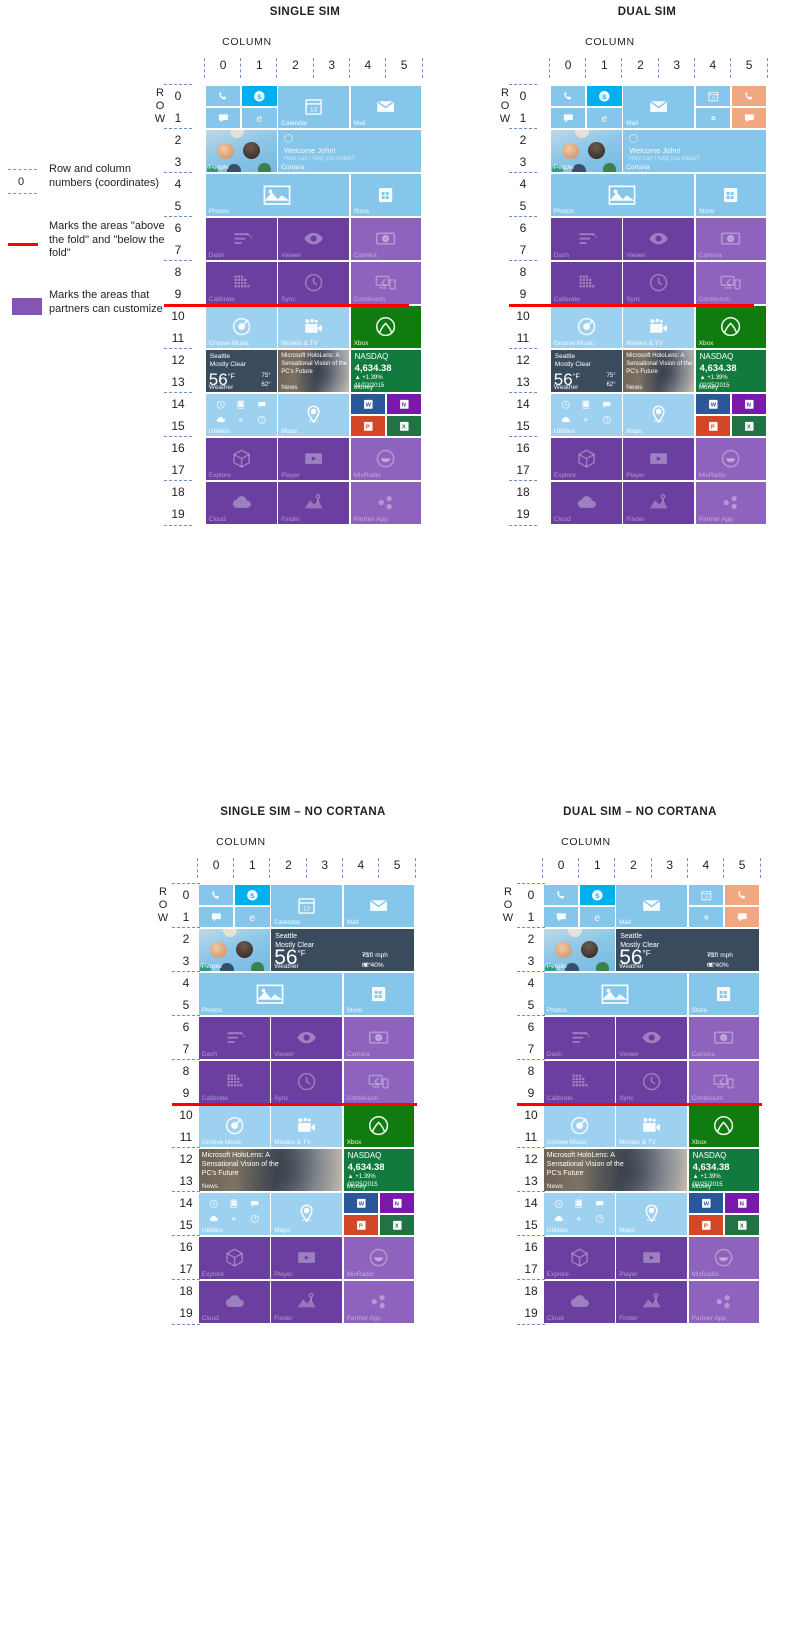 The width and height of the screenshot is (796, 1646). I want to click on tile-viewer: Viewer, so click(651, 1038).